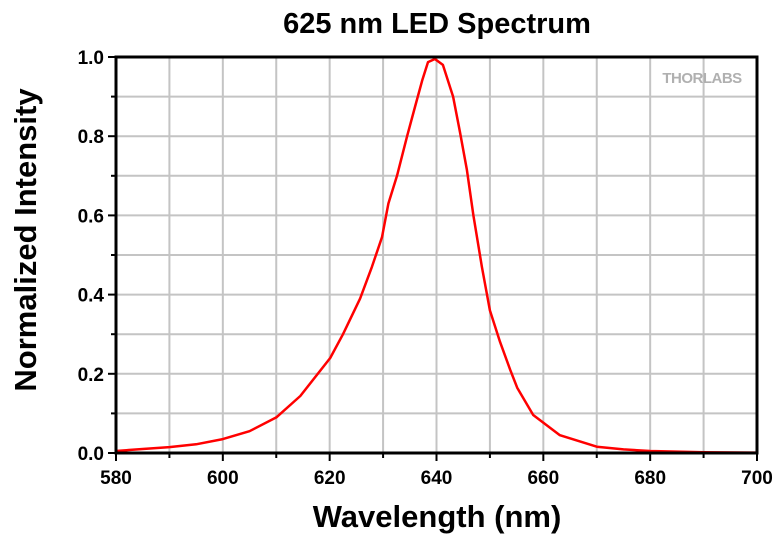 The width and height of the screenshot is (780, 542). What do you see at coordinates (223, 478) in the screenshot?
I see `x-tick-label: 600` at bounding box center [223, 478].